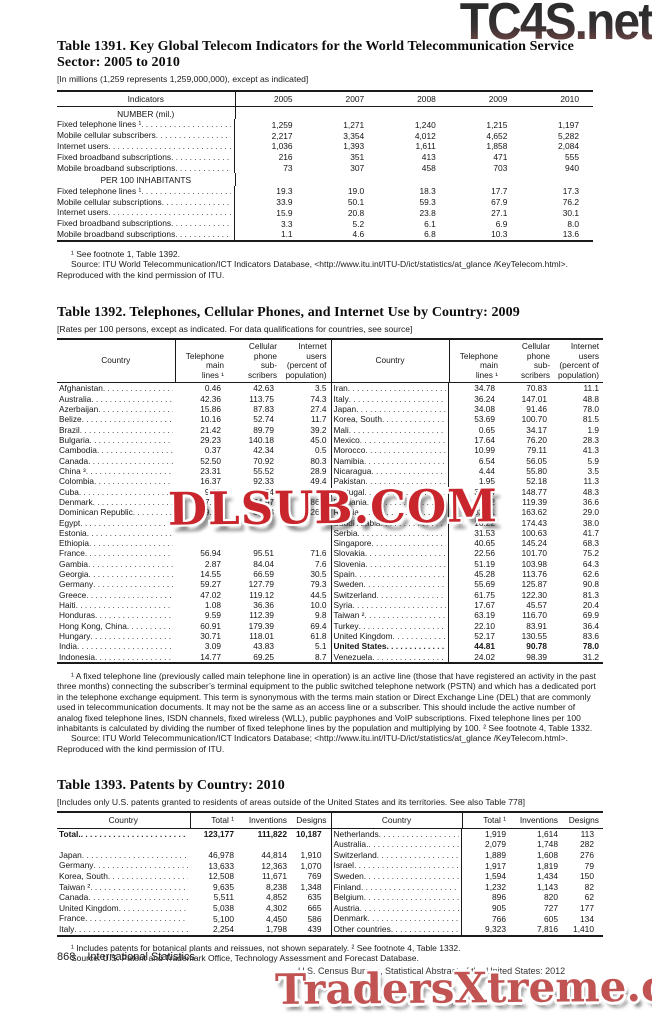  What do you see at coordinates (534, 512) in the screenshot?
I see `value-cell: 163.62` at bounding box center [534, 512].